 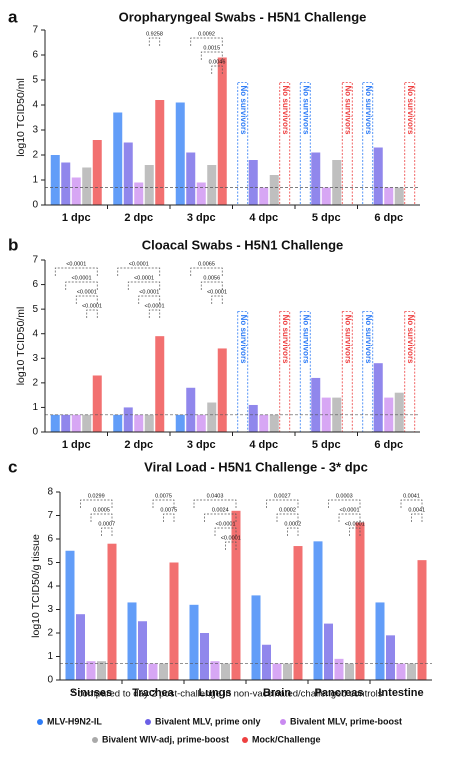 I want to click on x-tick-label: Trachea, so click(x=153, y=693).